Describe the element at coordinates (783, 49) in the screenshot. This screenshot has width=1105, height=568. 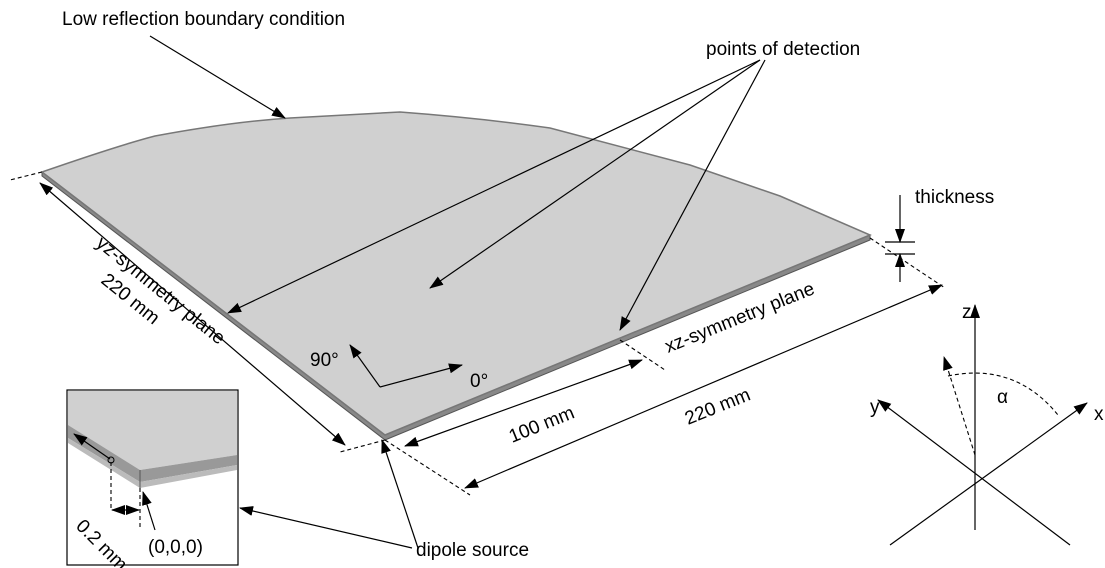
I see `detection-label: points of detection` at that location.